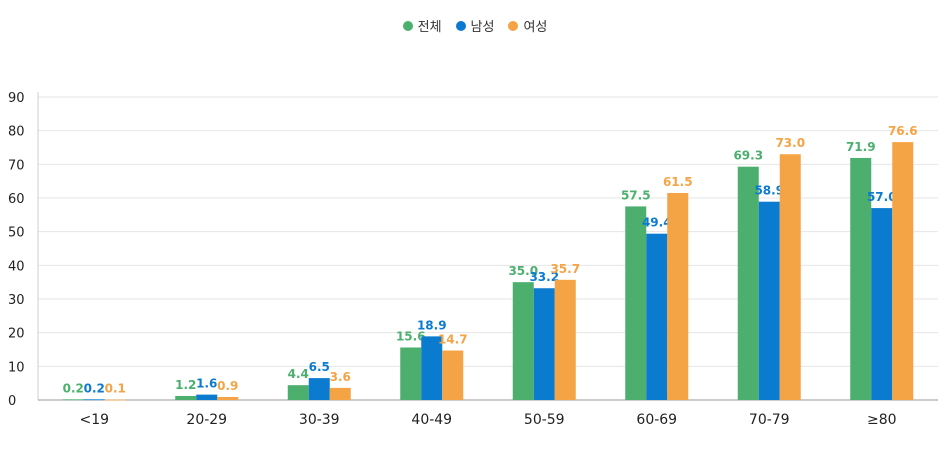 This screenshot has width=950, height=470. What do you see at coordinates (882, 197) in the screenshot?
I see `data-label: 57.0` at bounding box center [882, 197].